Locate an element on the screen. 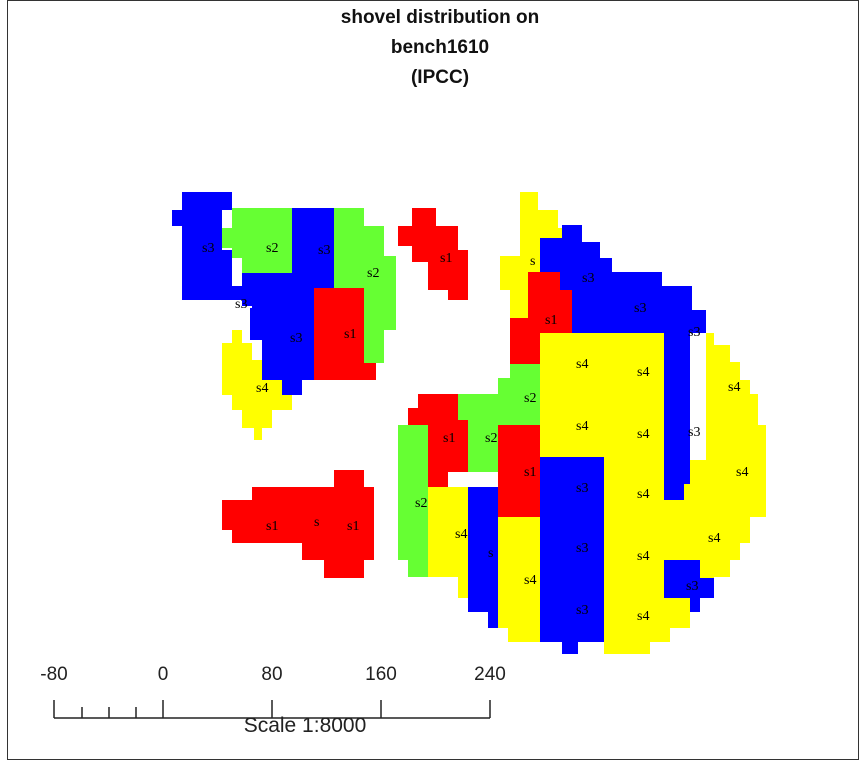 The image size is (866, 765). zone-s1-east-center-a is located at coordinates (438, 440).